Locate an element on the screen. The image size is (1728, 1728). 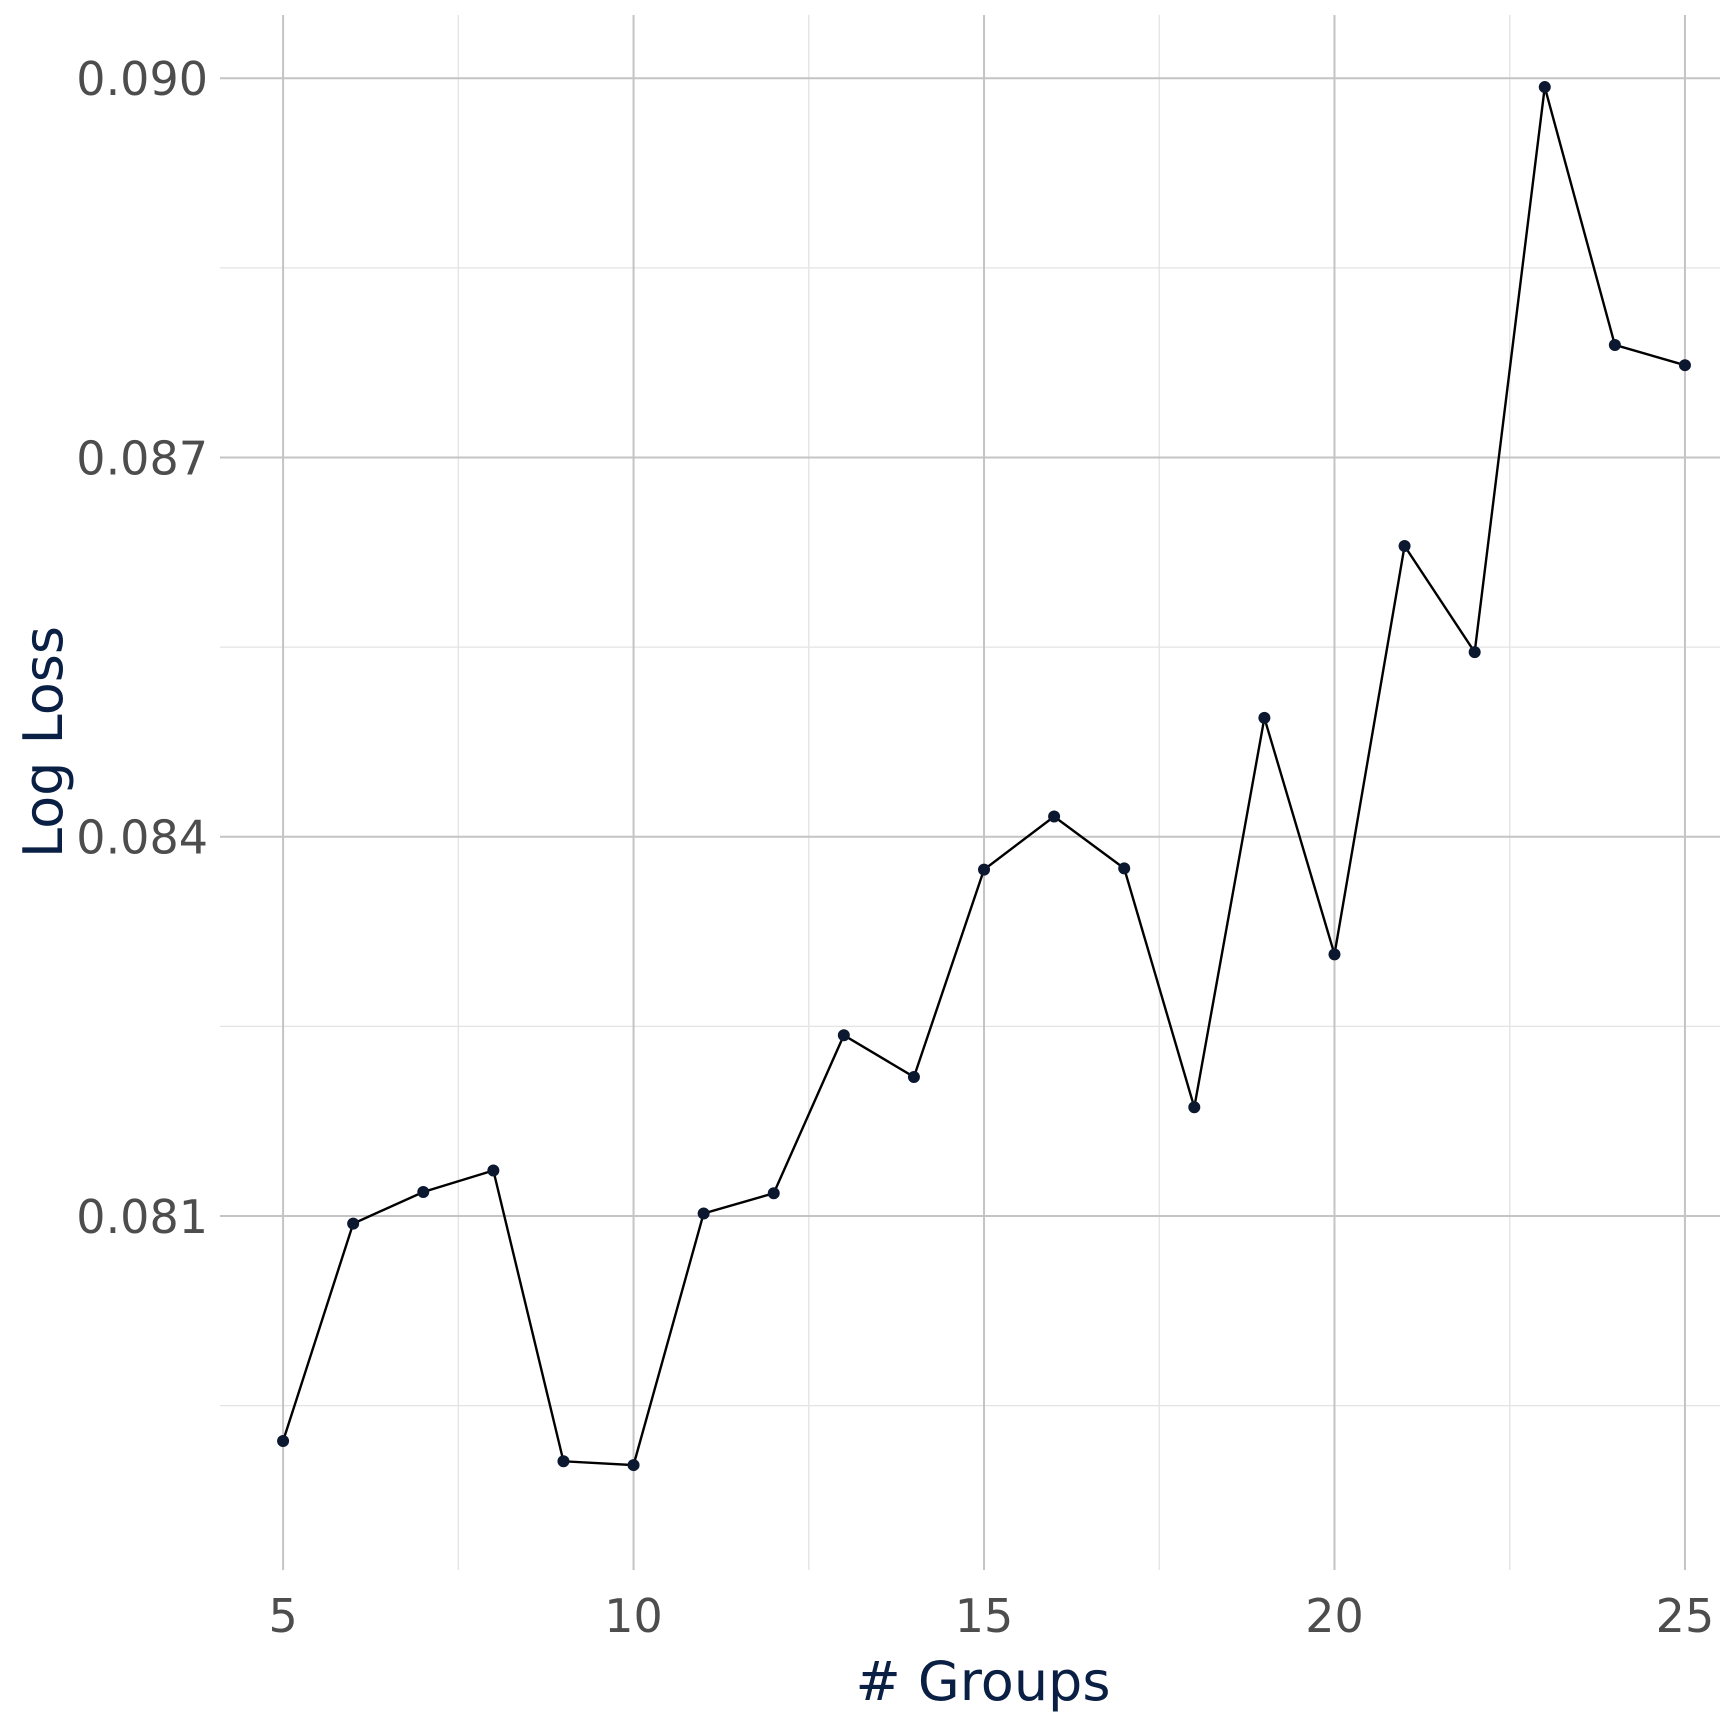
x-tick-label: 15 is located at coordinates (984, 1616).